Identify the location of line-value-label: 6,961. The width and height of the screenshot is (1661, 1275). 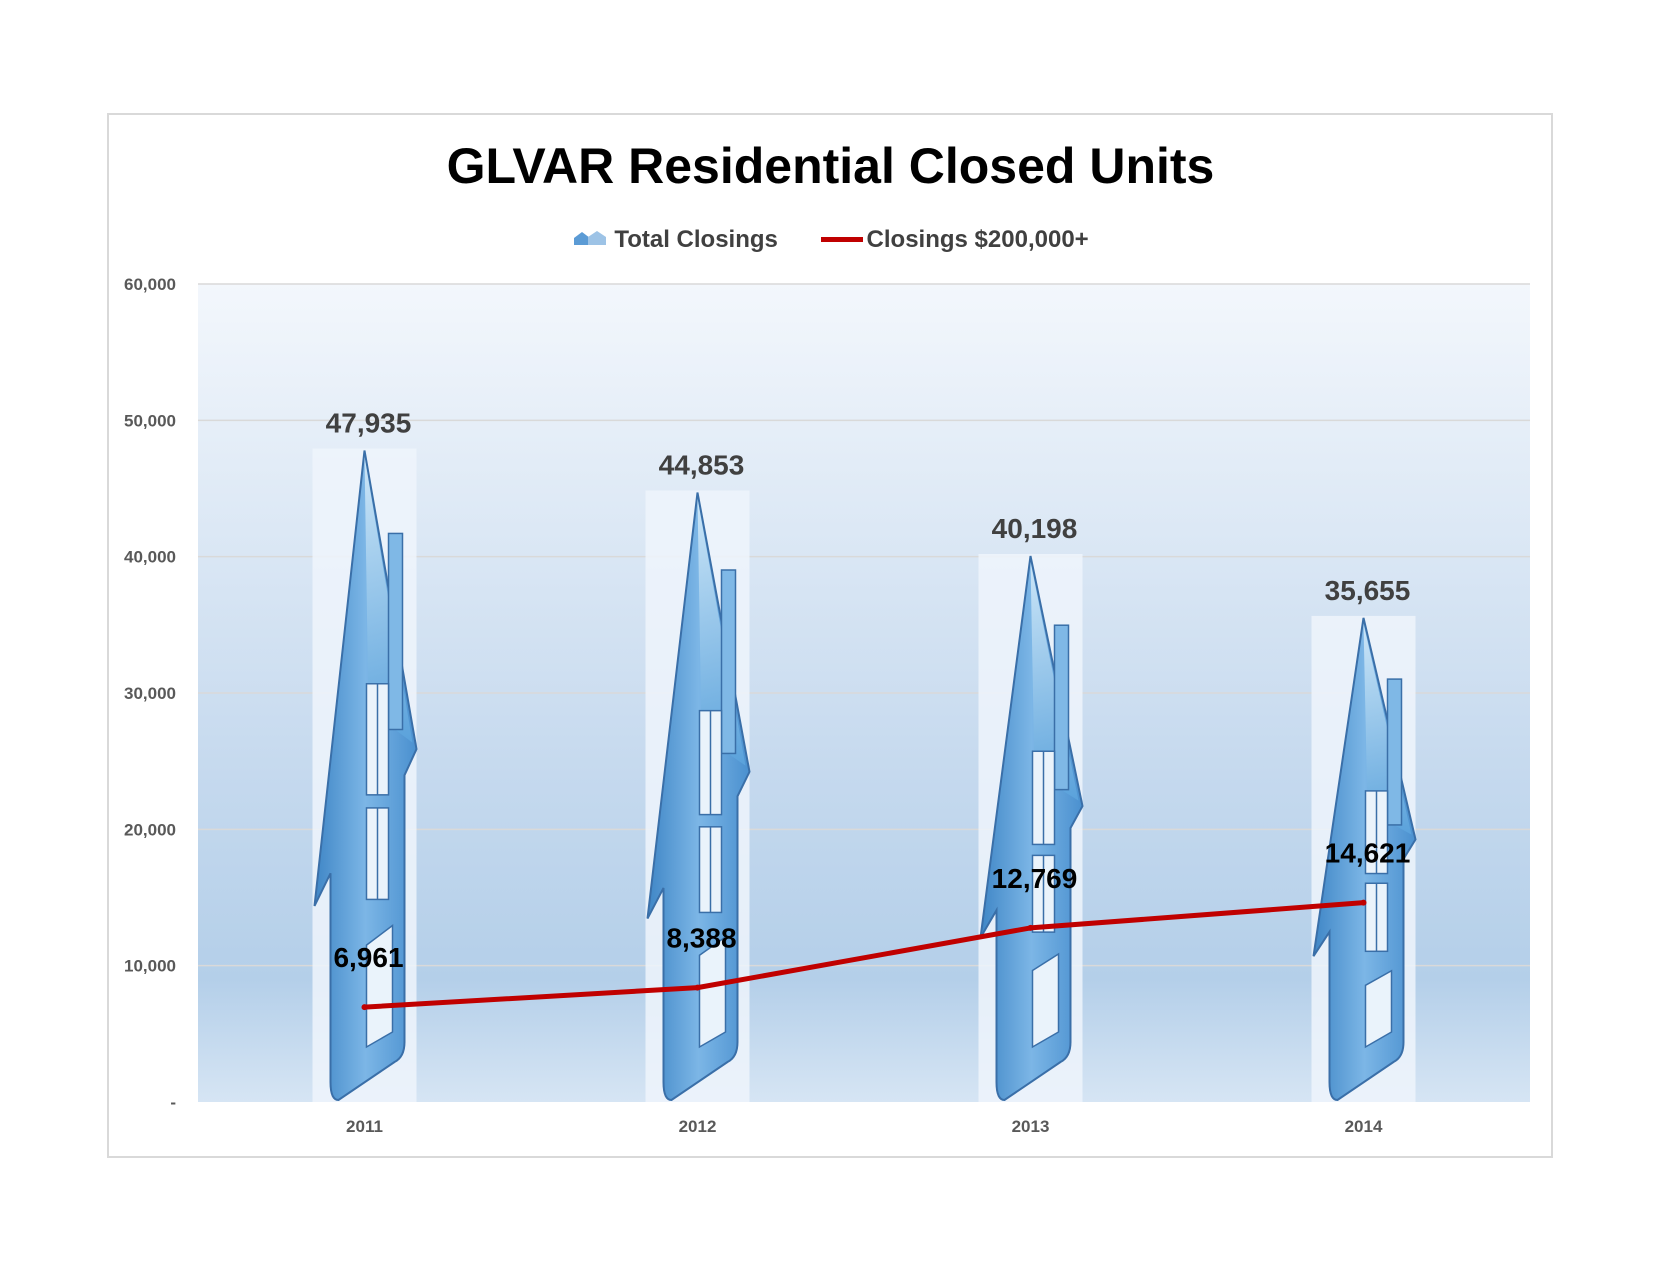
(368, 957).